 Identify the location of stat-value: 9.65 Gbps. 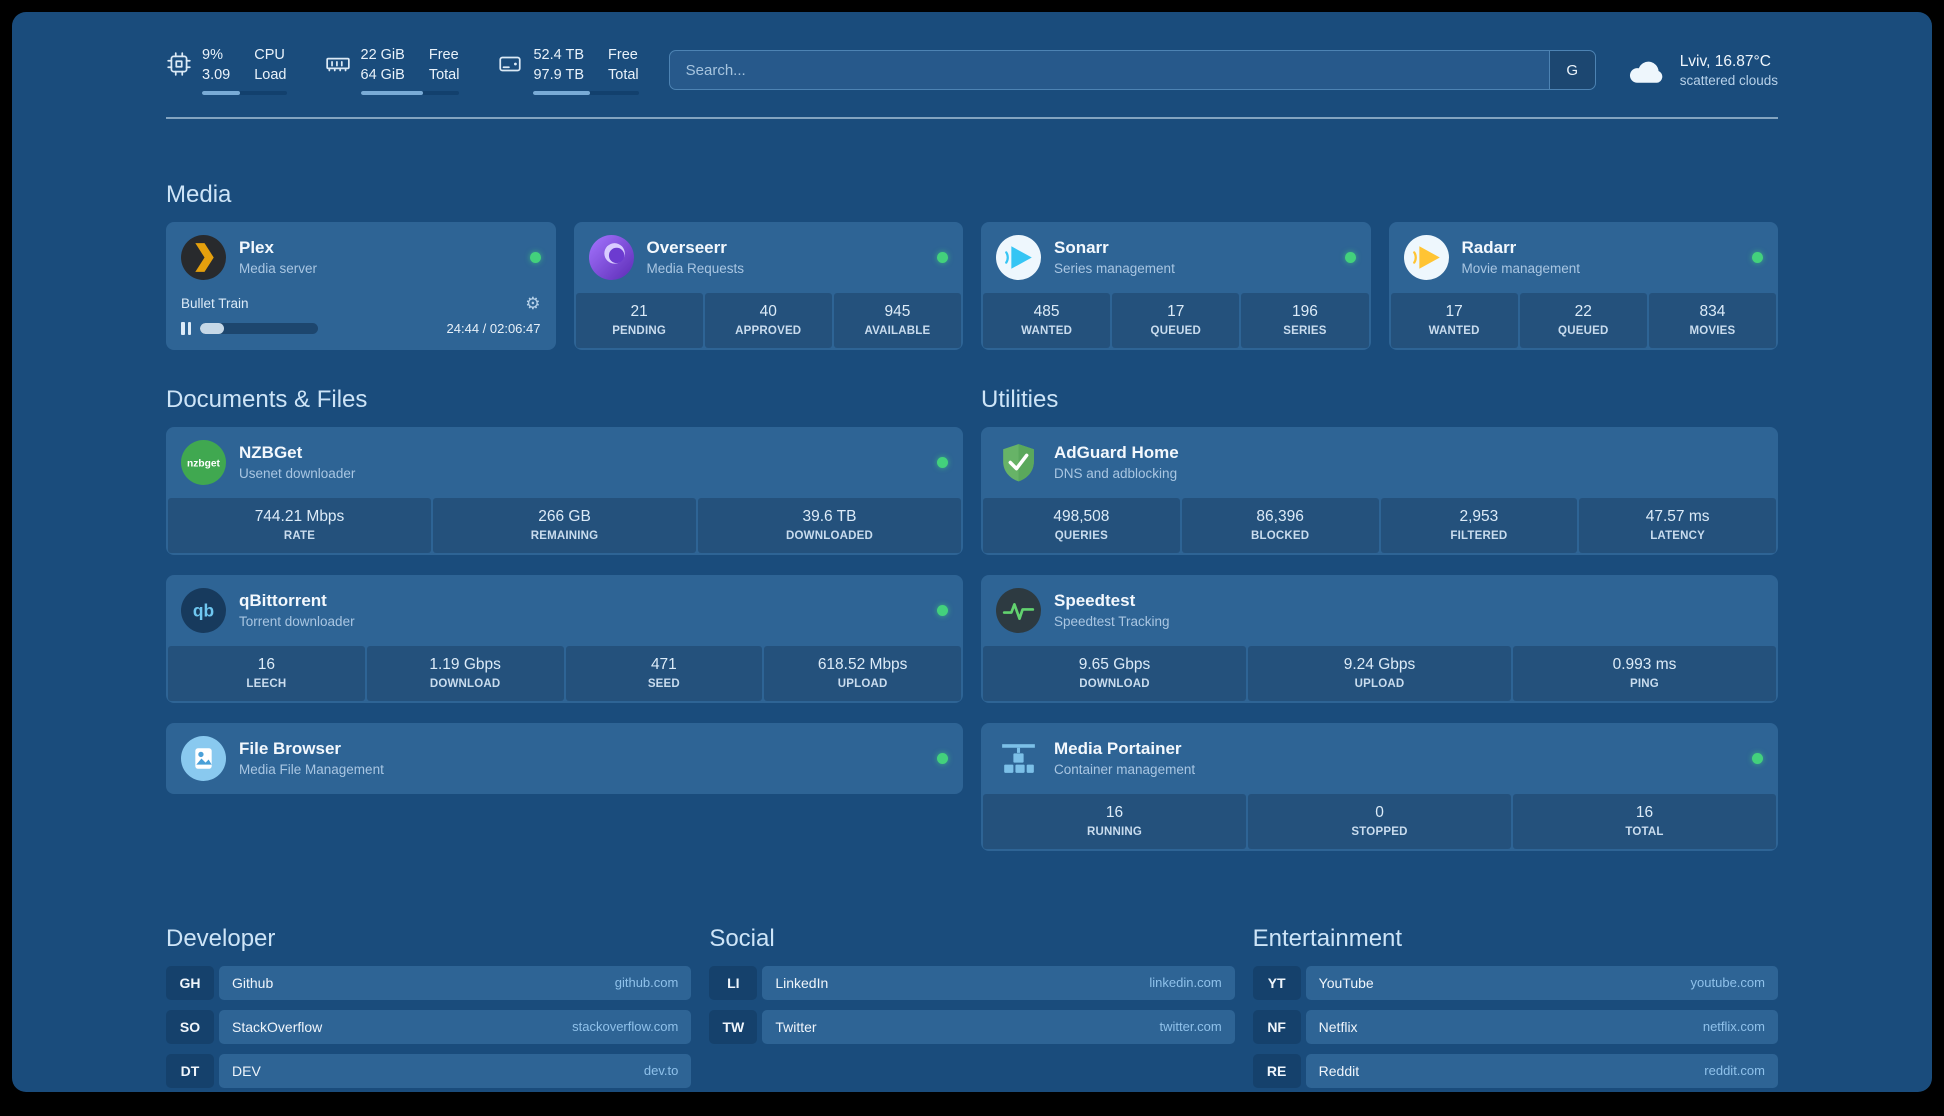
(1114, 664).